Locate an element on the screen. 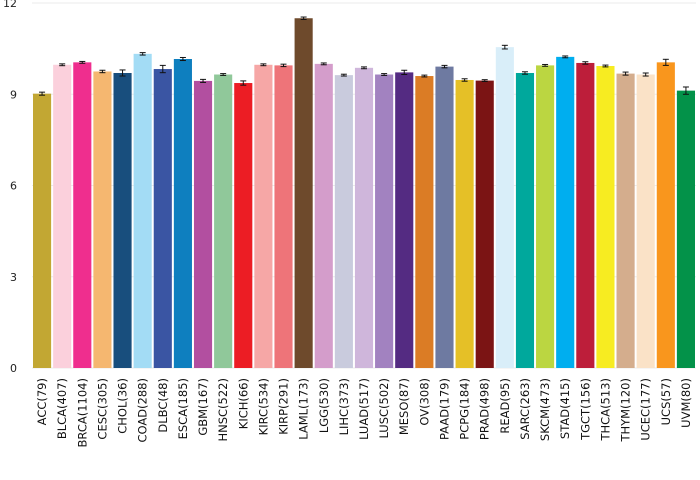 Image resolution: width=700 pixels, height=480 pixels. x-tick-label: ACC(79) is located at coordinates (42, 401).